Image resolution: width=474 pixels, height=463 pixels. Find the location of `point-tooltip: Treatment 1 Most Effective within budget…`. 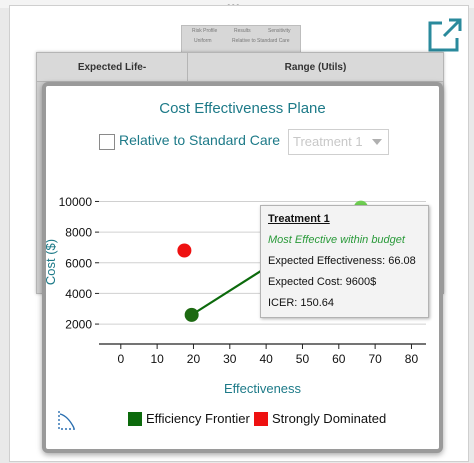

point-tooltip: Treatment 1 Most Effective within budget… is located at coordinates (344, 261).